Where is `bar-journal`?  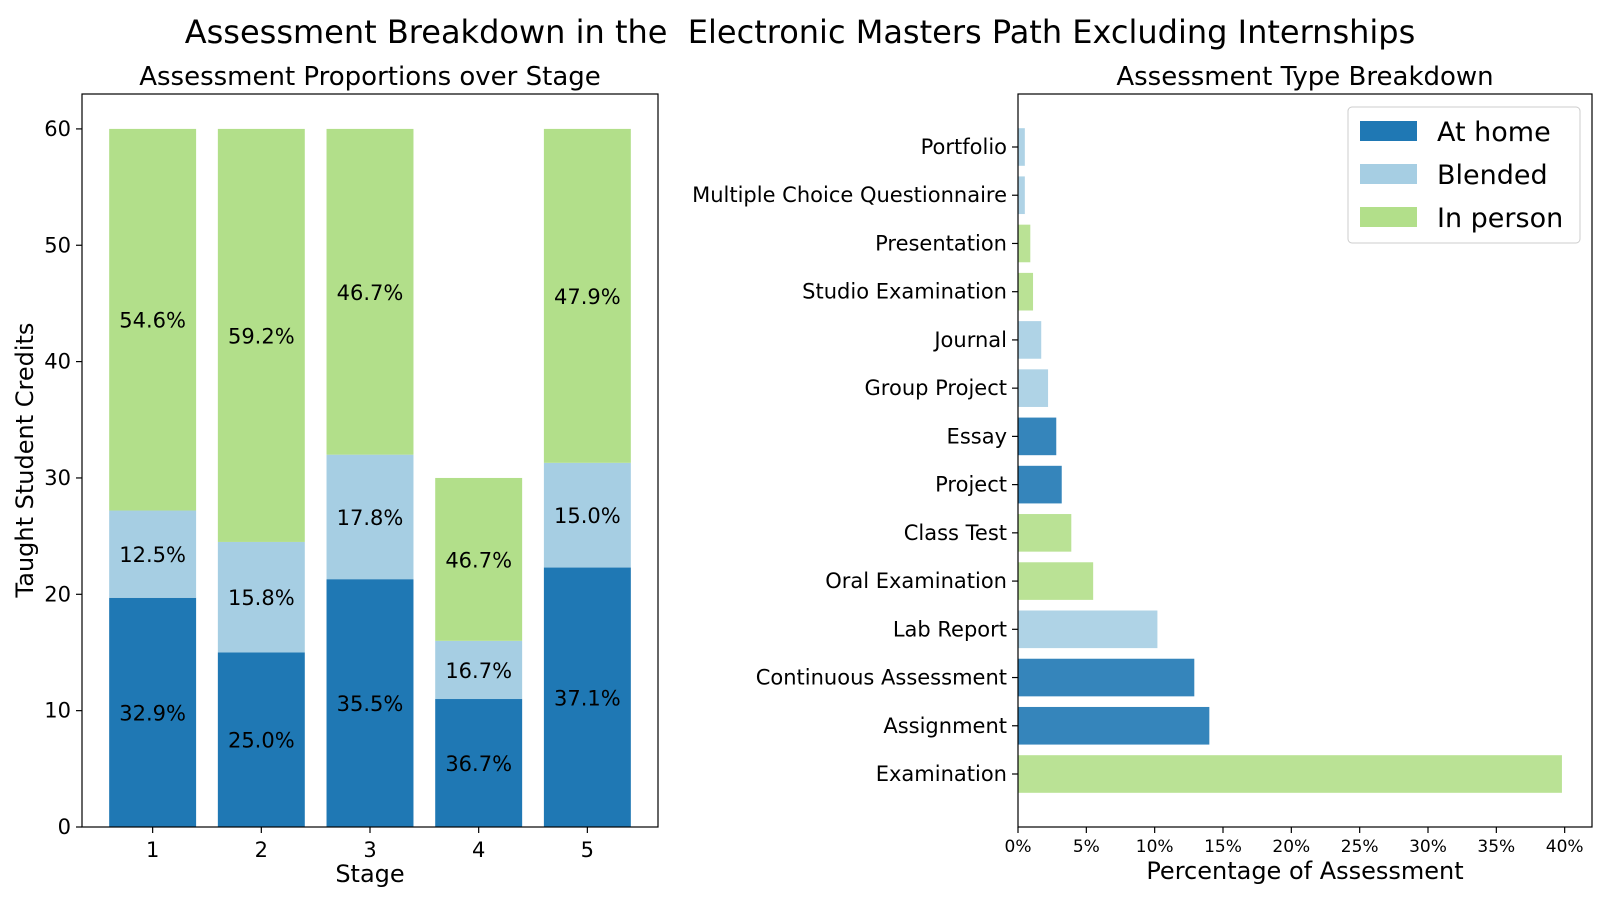 bar-journal is located at coordinates (1030, 340).